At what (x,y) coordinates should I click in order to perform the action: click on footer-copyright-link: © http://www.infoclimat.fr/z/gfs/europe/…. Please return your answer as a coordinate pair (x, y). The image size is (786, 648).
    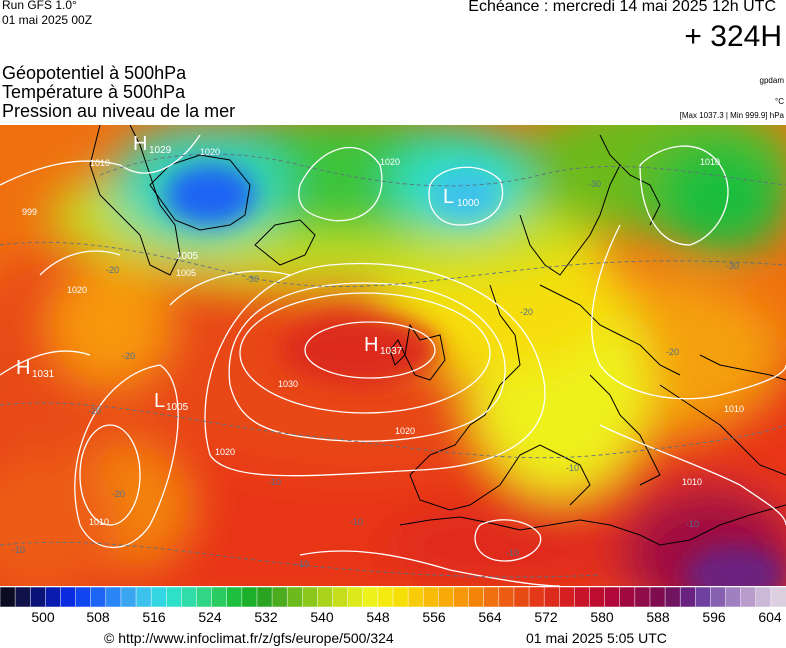
    Looking at the image, I should click on (249, 638).